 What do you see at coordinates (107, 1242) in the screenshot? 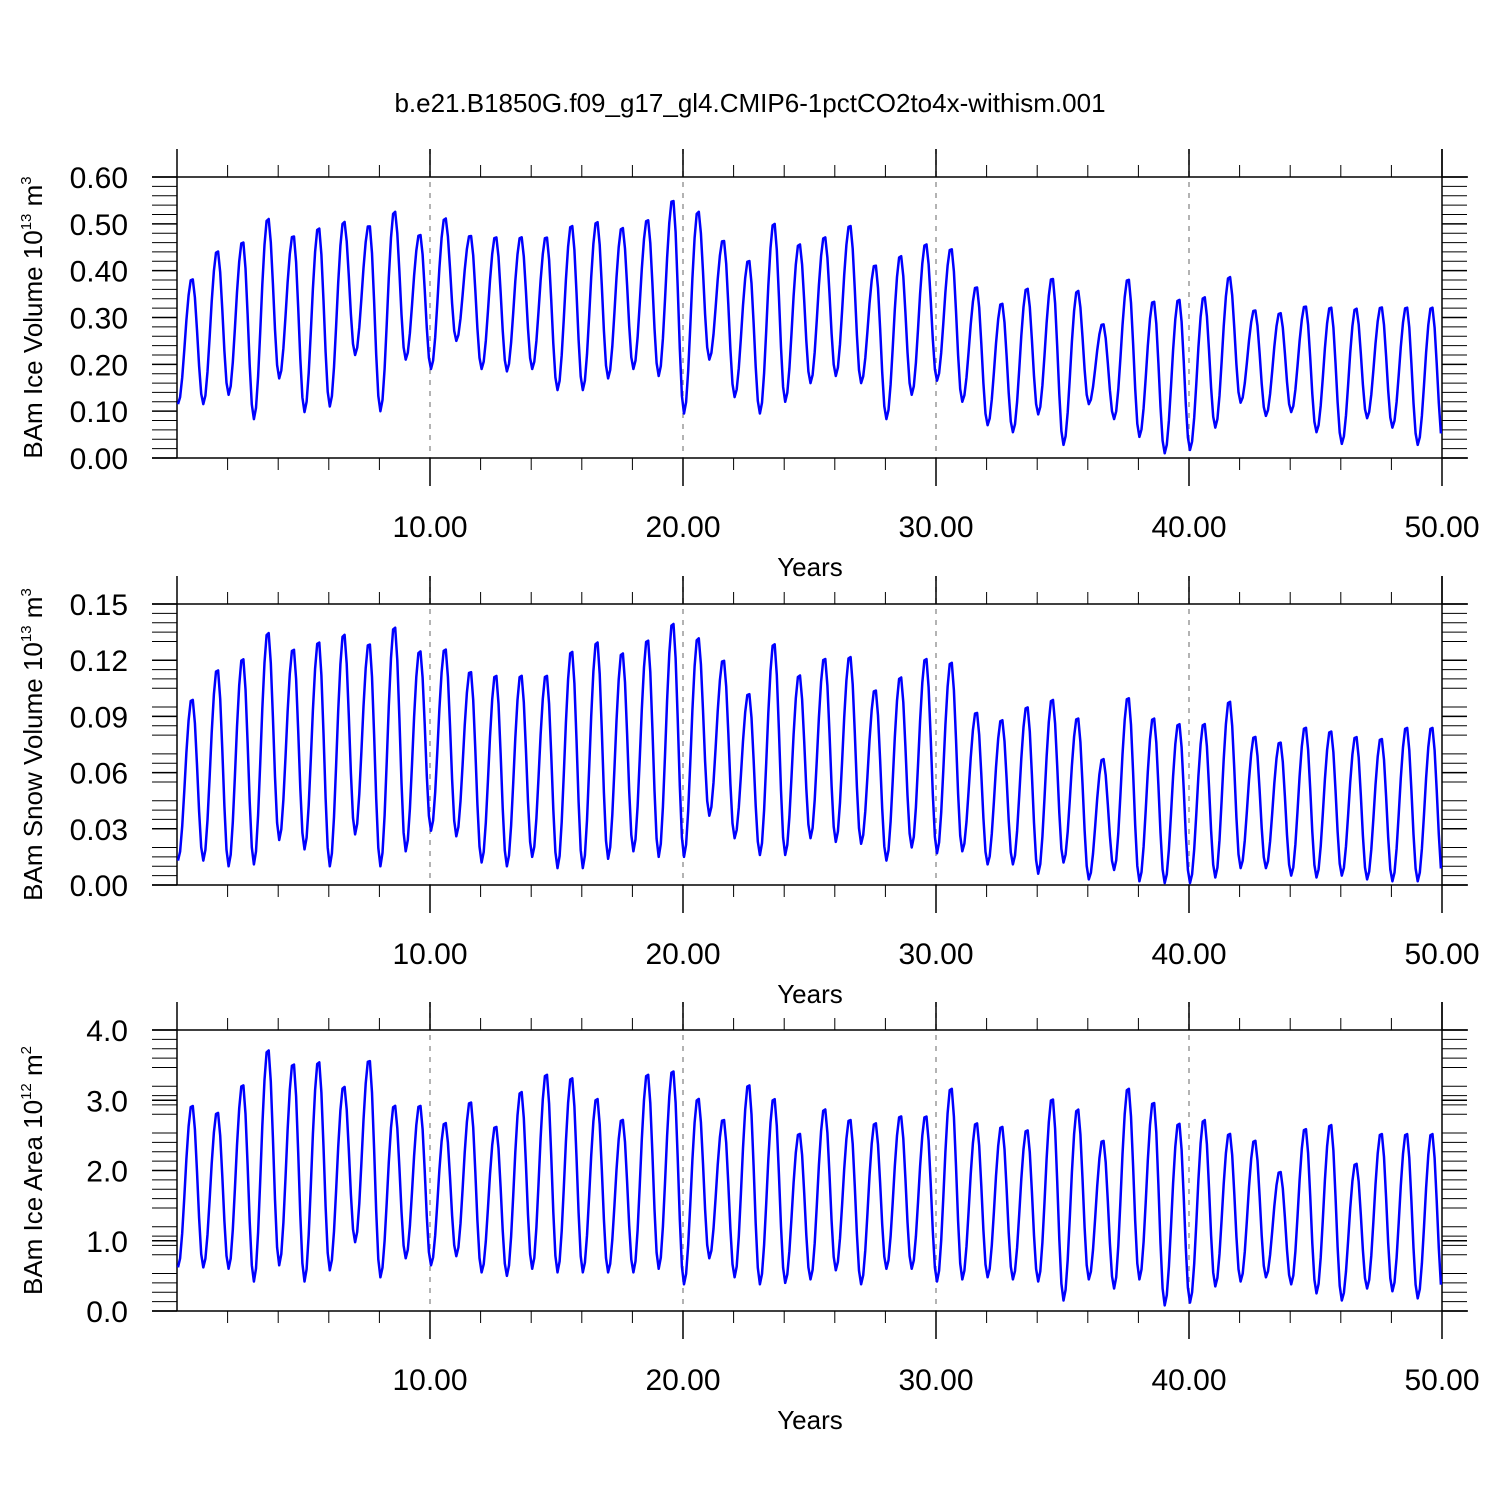
I see `y-tick-label: 1.0` at bounding box center [107, 1242].